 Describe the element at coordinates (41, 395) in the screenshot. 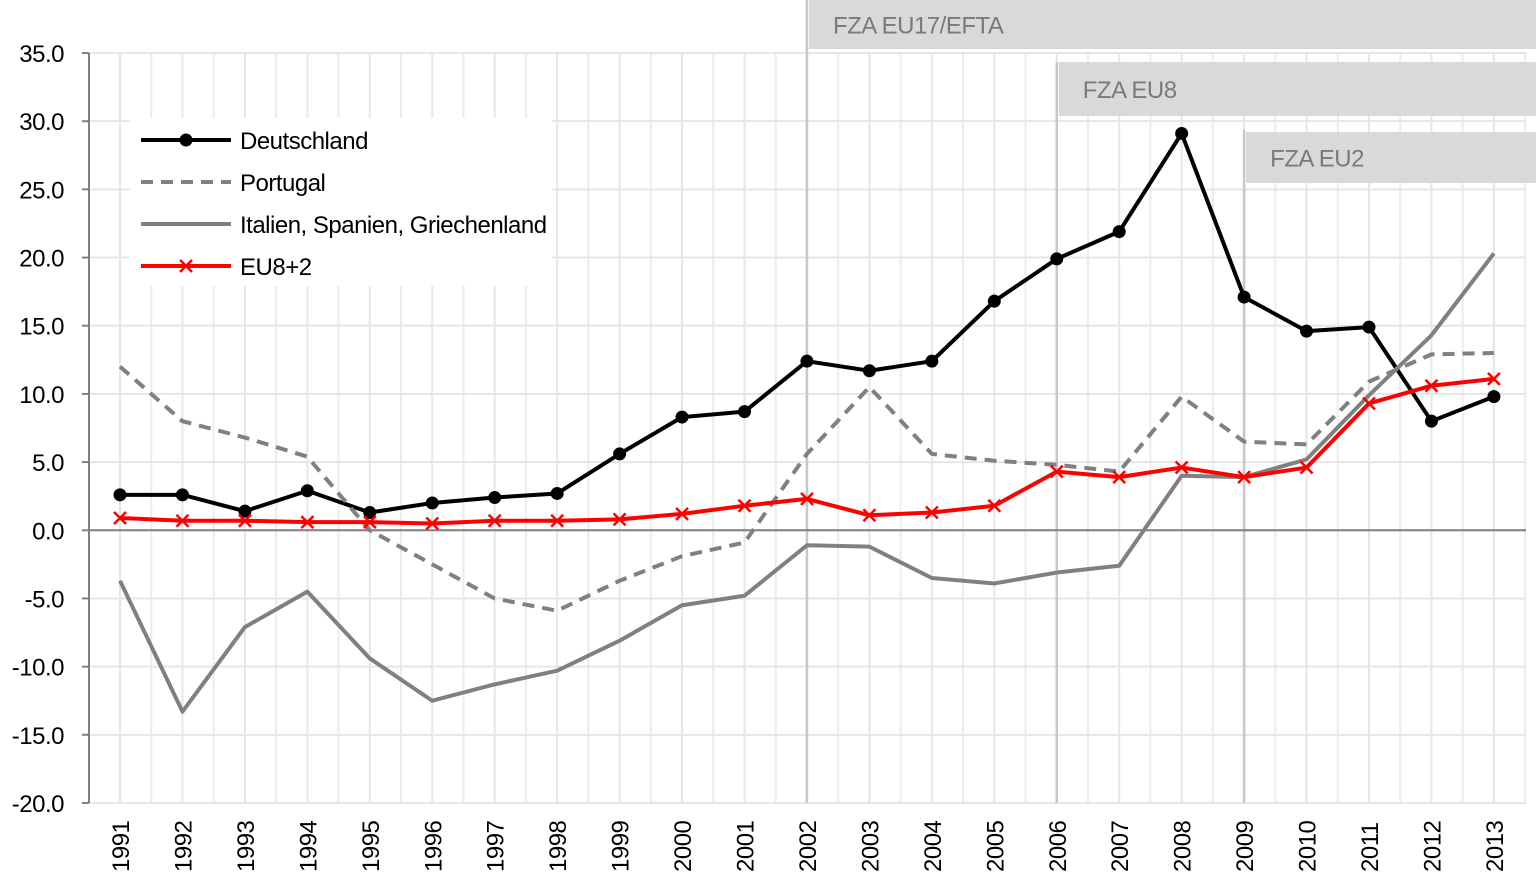

I see `y-tick-label: 10.0` at that location.